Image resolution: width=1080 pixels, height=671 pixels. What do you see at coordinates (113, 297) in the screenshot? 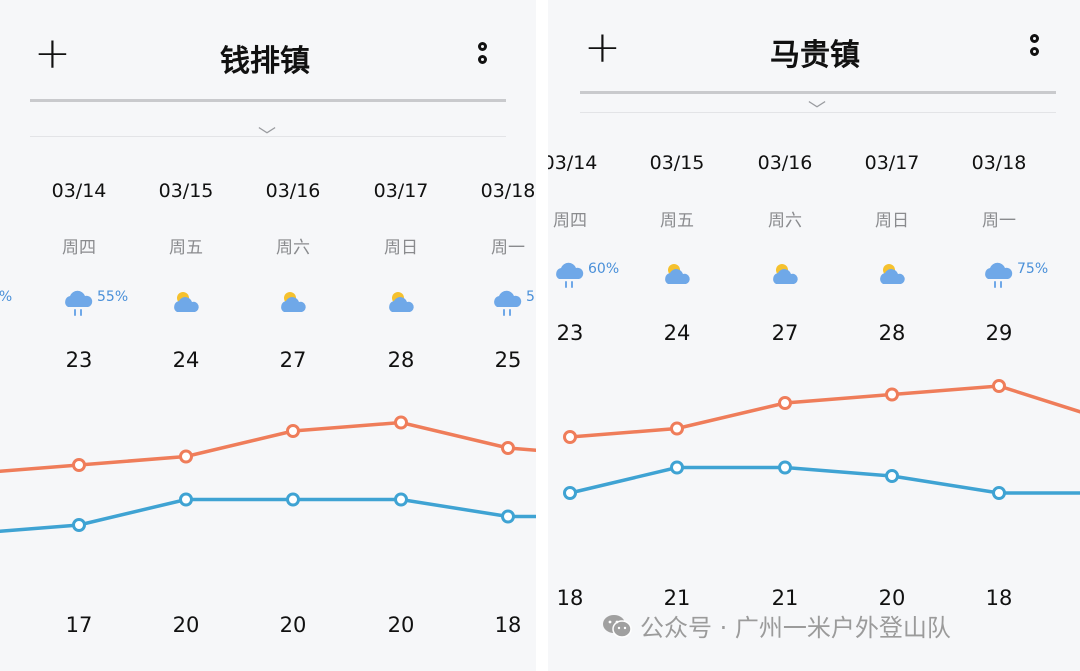
I see `precip-chance: 55%` at bounding box center [113, 297].